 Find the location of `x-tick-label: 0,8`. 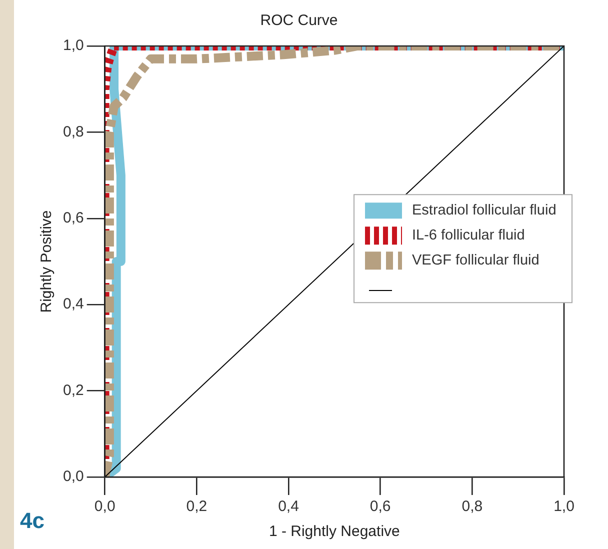

x-tick-label: 0,8 is located at coordinates (472, 507).